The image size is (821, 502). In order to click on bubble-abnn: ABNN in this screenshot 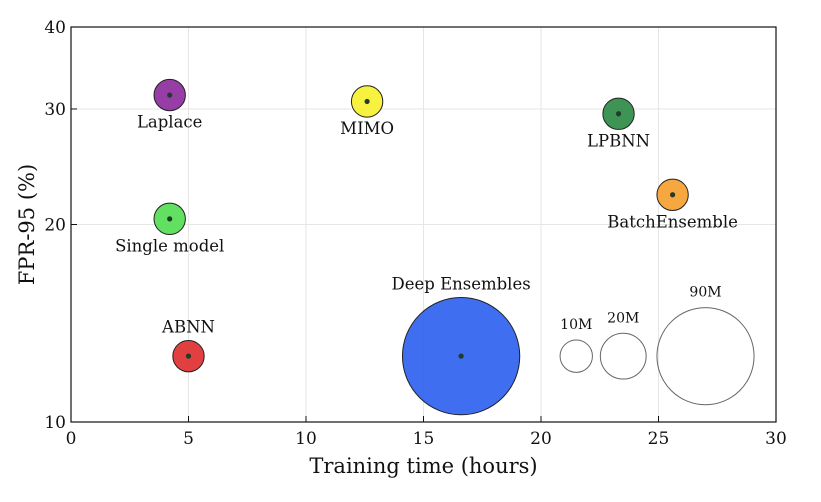, I will do `click(188, 345)`.